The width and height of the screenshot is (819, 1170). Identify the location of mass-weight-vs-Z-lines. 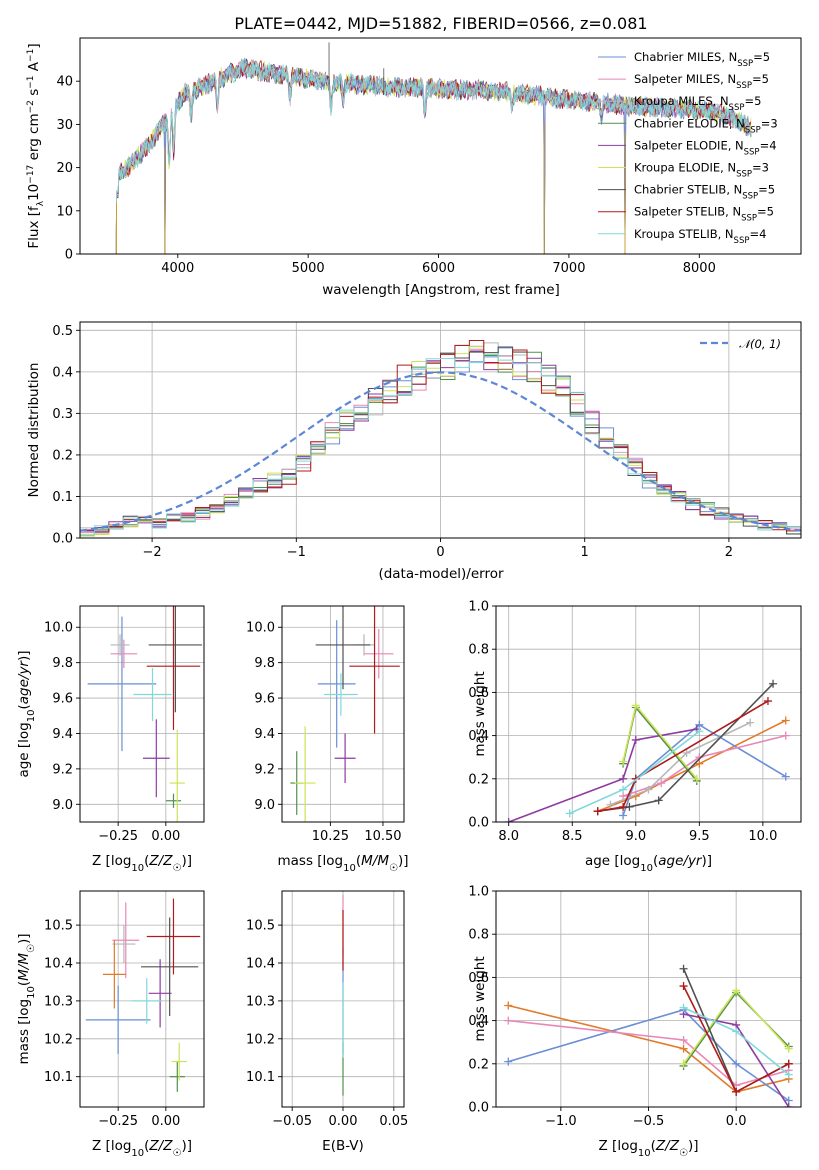
(648, 1035).